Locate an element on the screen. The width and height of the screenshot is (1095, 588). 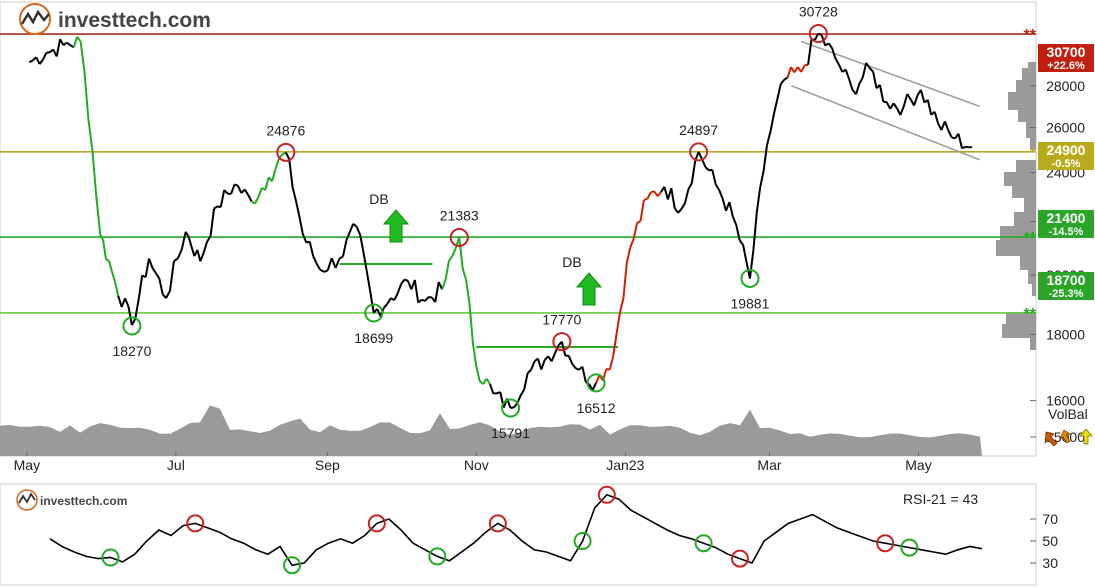
rsi-trough-marker is located at coordinates (292, 565).